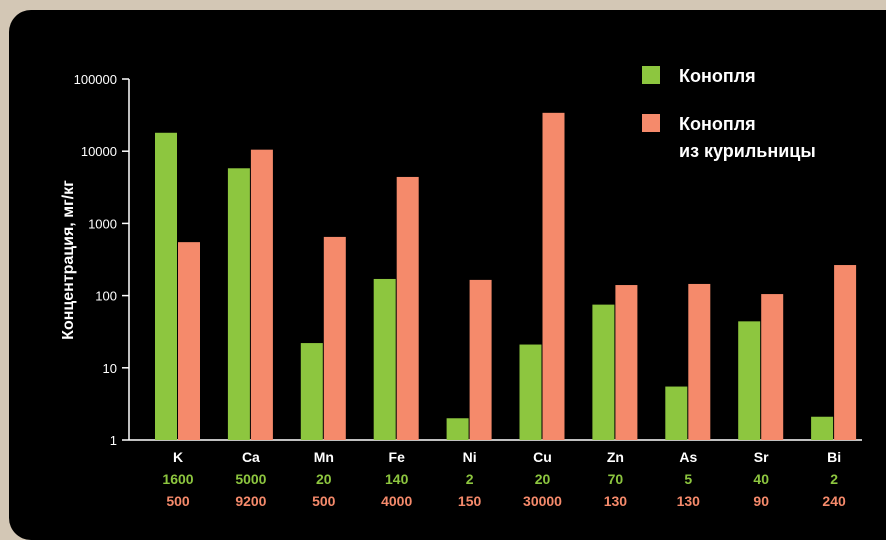 This screenshot has height=540, width=886. I want to click on value-label-orange: 90, so click(761, 501).